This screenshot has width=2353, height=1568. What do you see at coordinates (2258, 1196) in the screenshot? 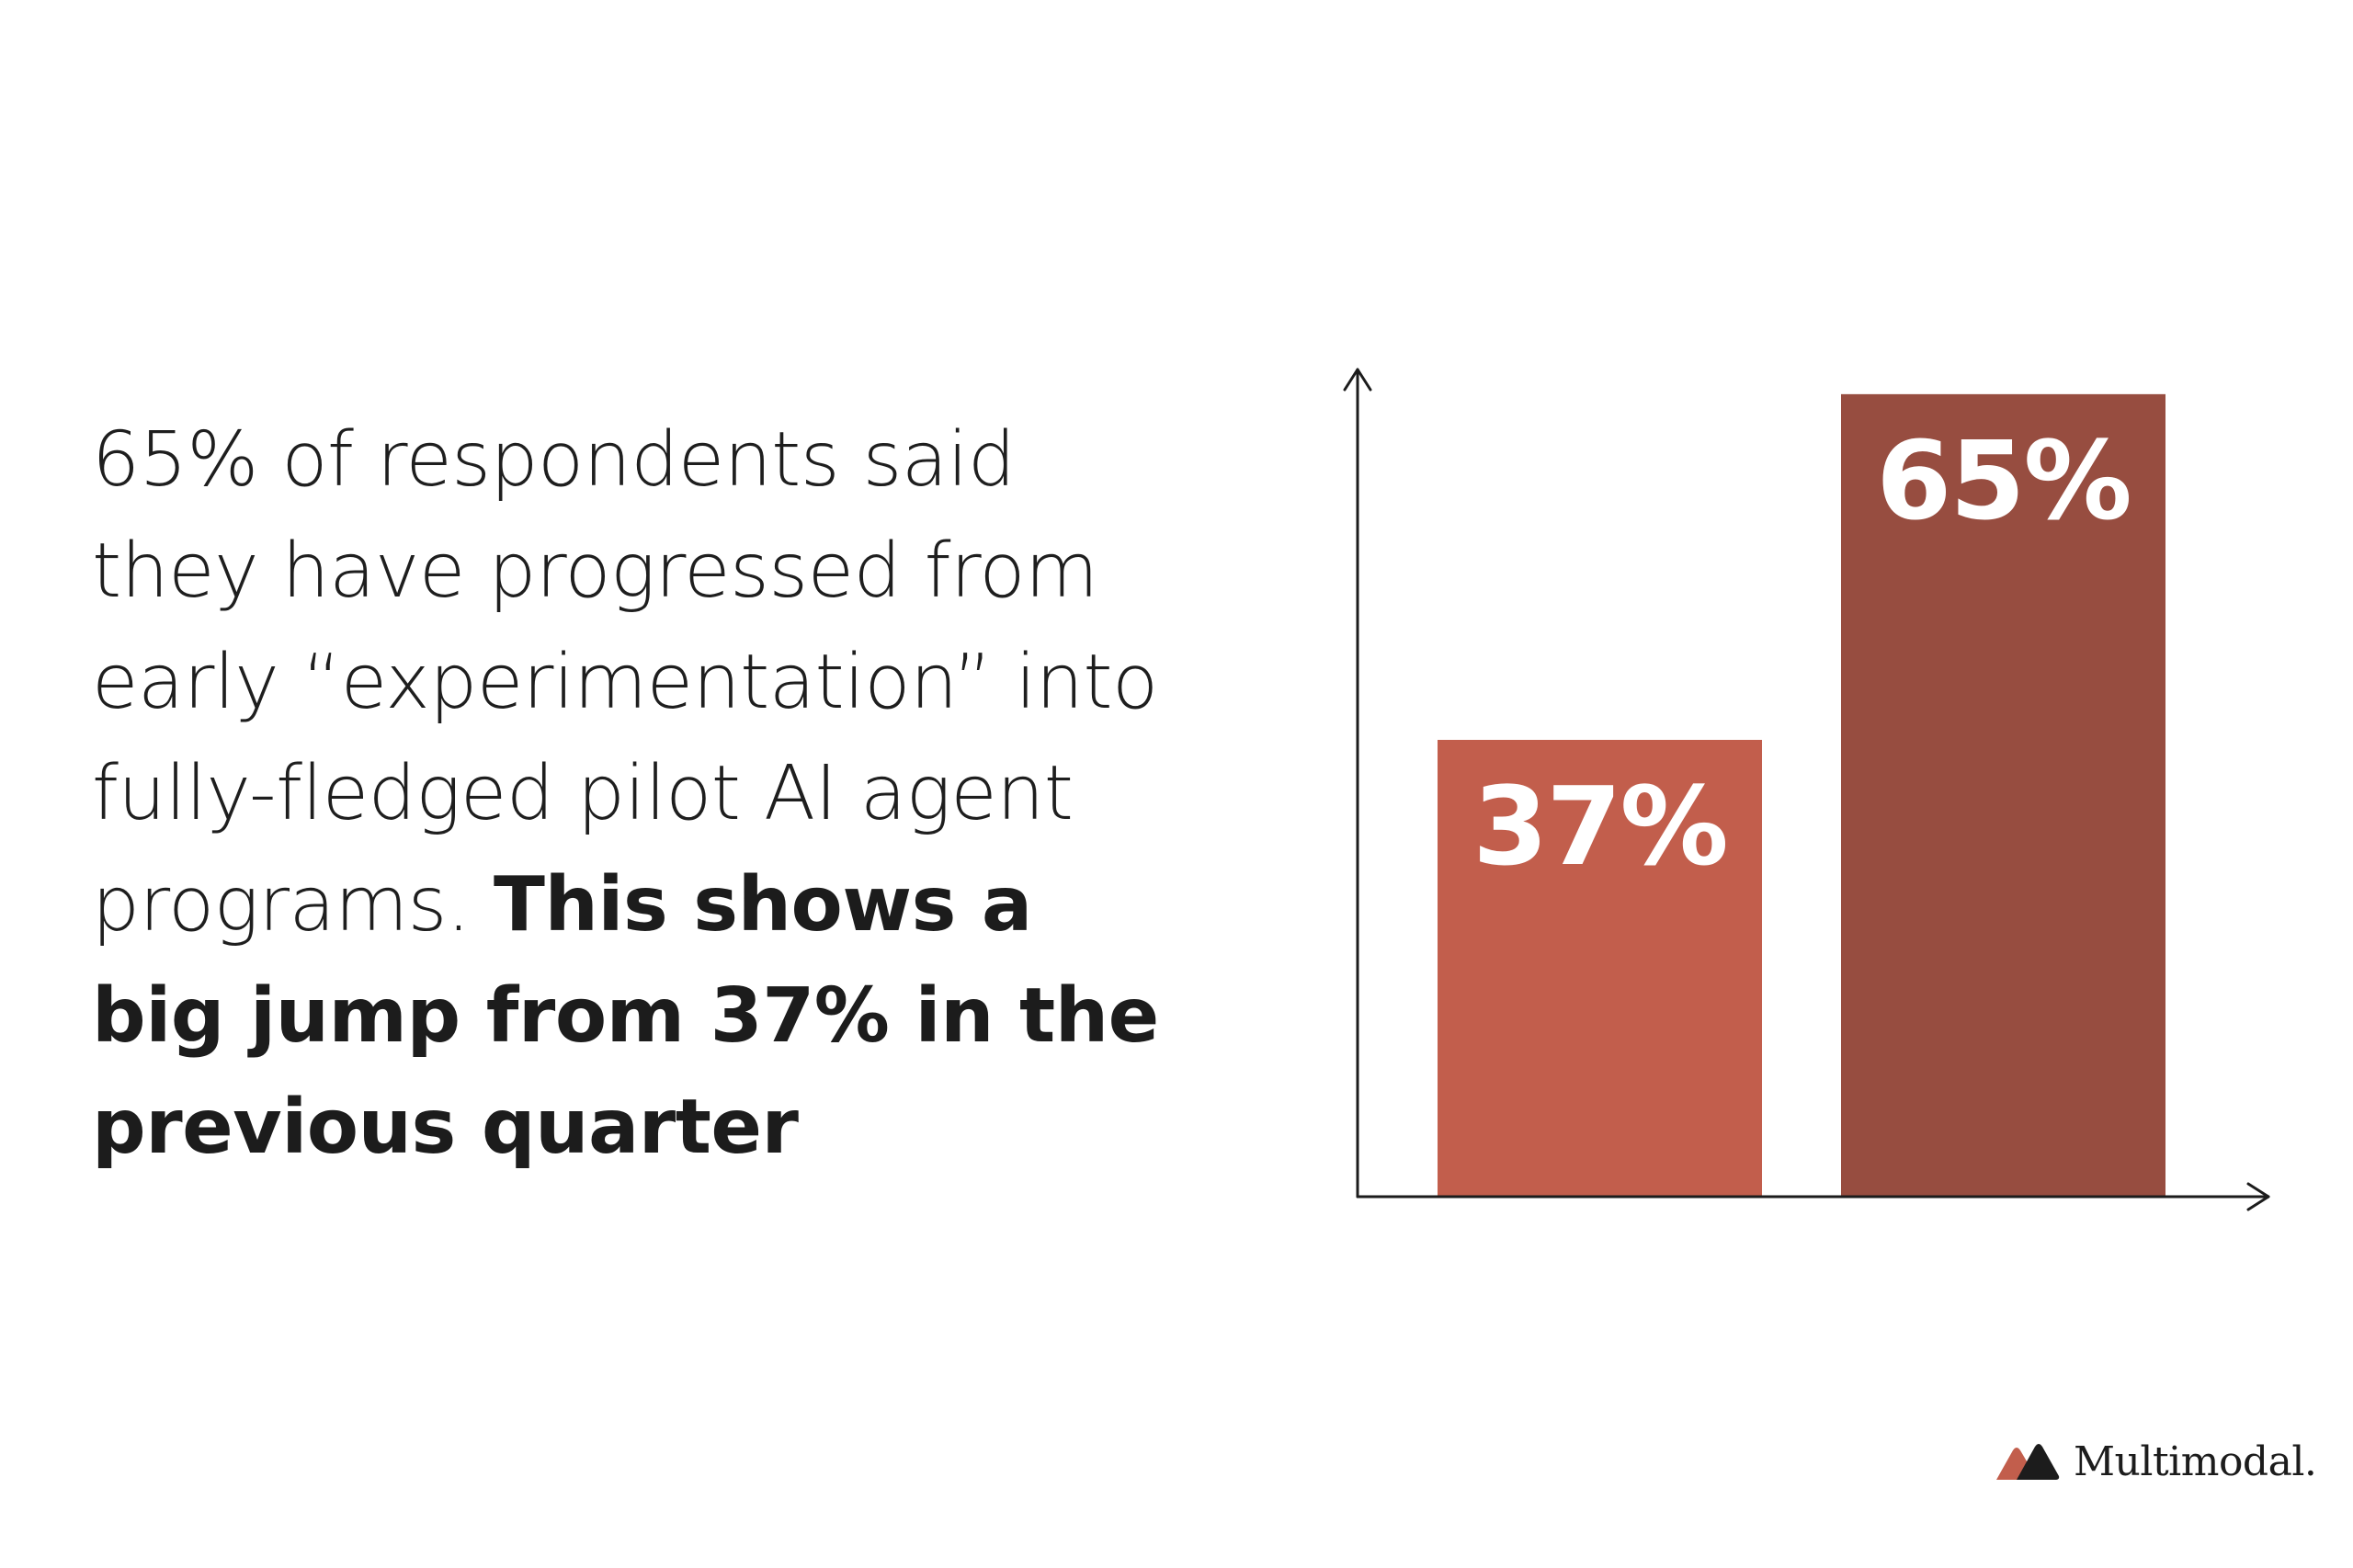
I see `x-axis-arrow-icon` at bounding box center [2258, 1196].